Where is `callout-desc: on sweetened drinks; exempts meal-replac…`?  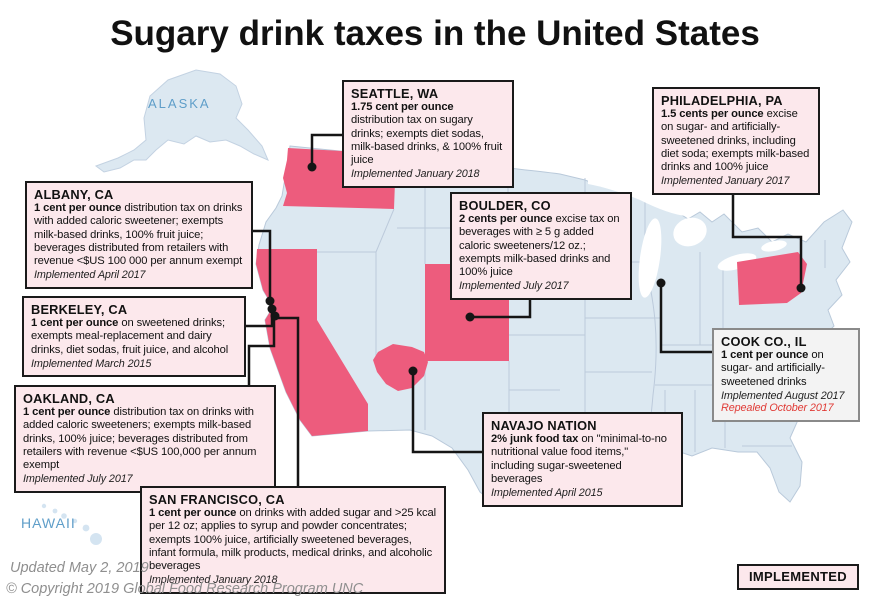
callout-desc: on sweetened drinks; exempts meal-replac… is located at coordinates (130, 336).